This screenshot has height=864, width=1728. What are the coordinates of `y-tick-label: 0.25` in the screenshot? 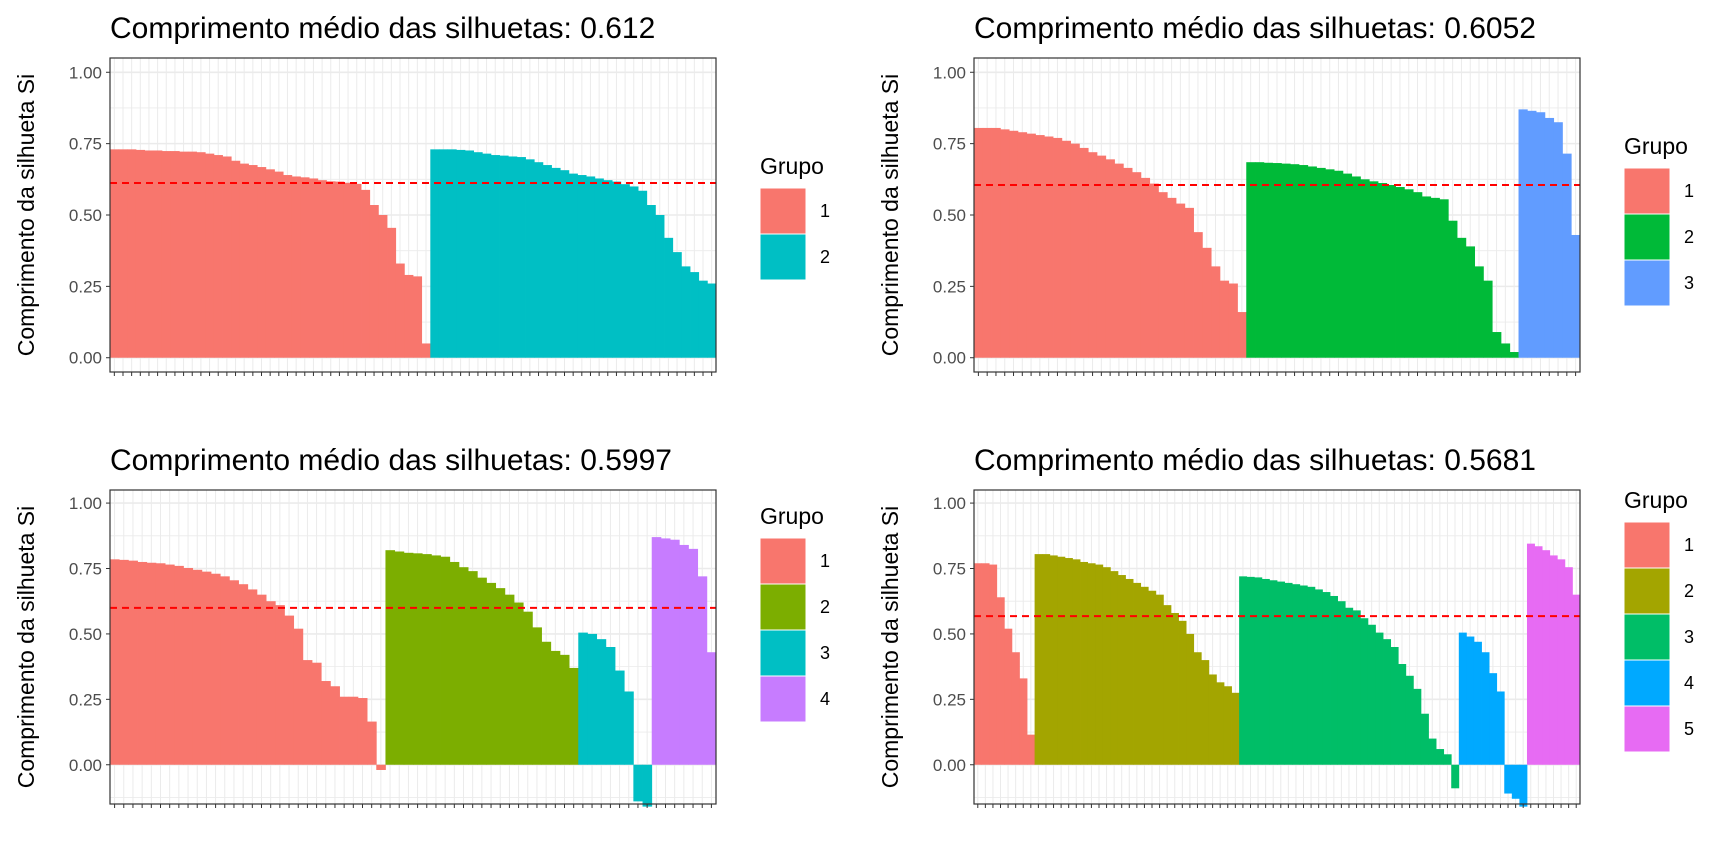 It's located at (949, 699).